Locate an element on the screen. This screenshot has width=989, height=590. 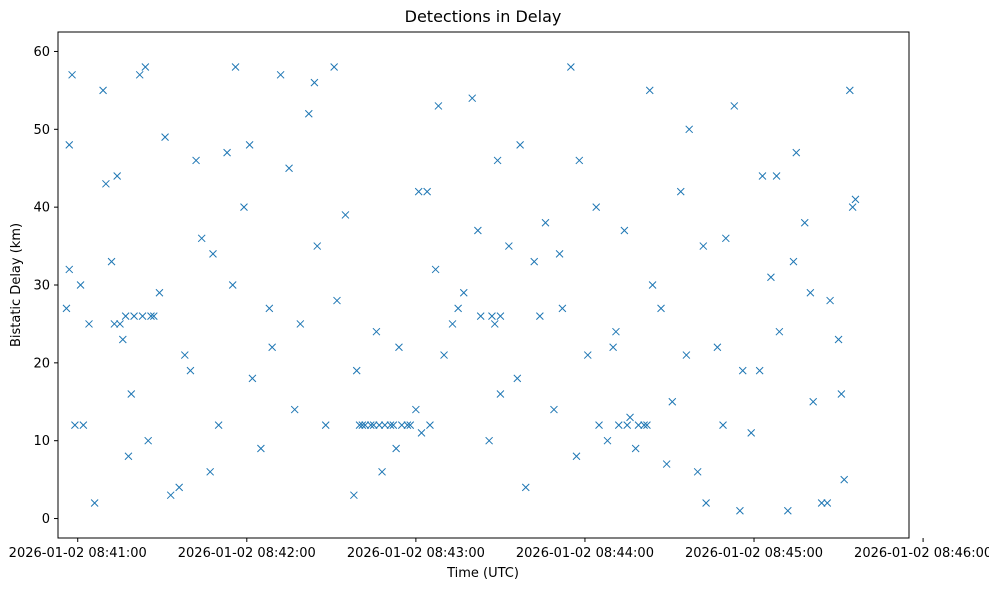
x-tick-label: 2026-01-02 08:42:00 is located at coordinates (247, 553).